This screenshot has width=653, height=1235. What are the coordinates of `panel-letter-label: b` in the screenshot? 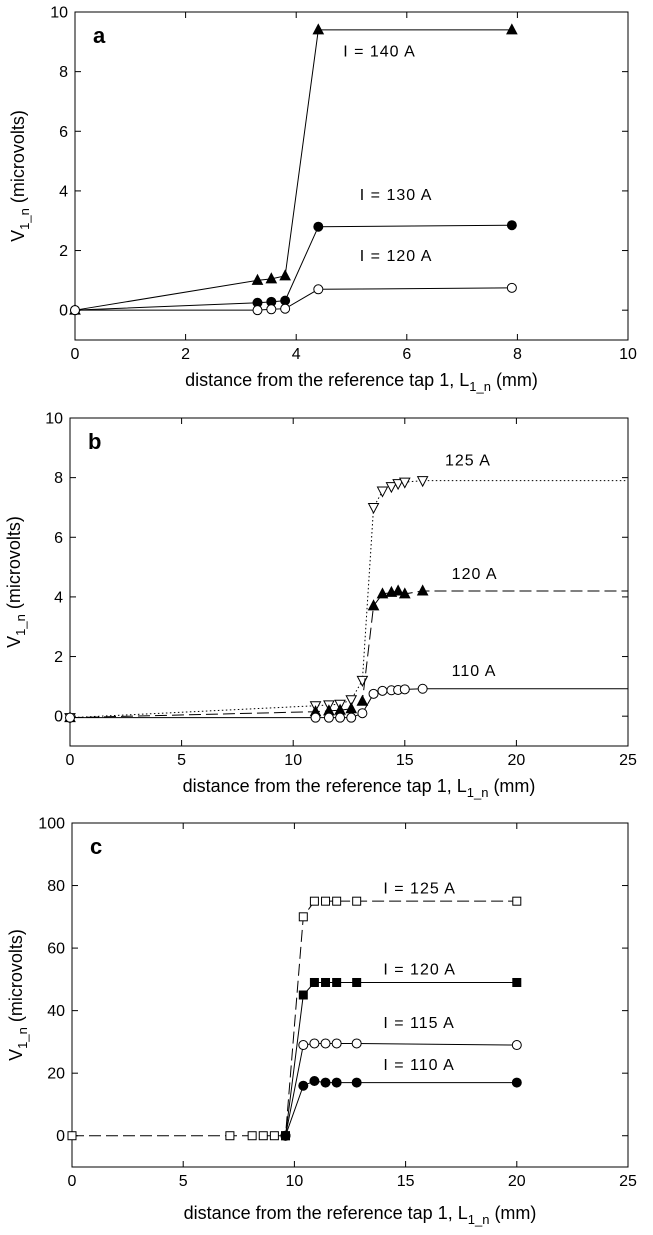 It's located at (94, 441).